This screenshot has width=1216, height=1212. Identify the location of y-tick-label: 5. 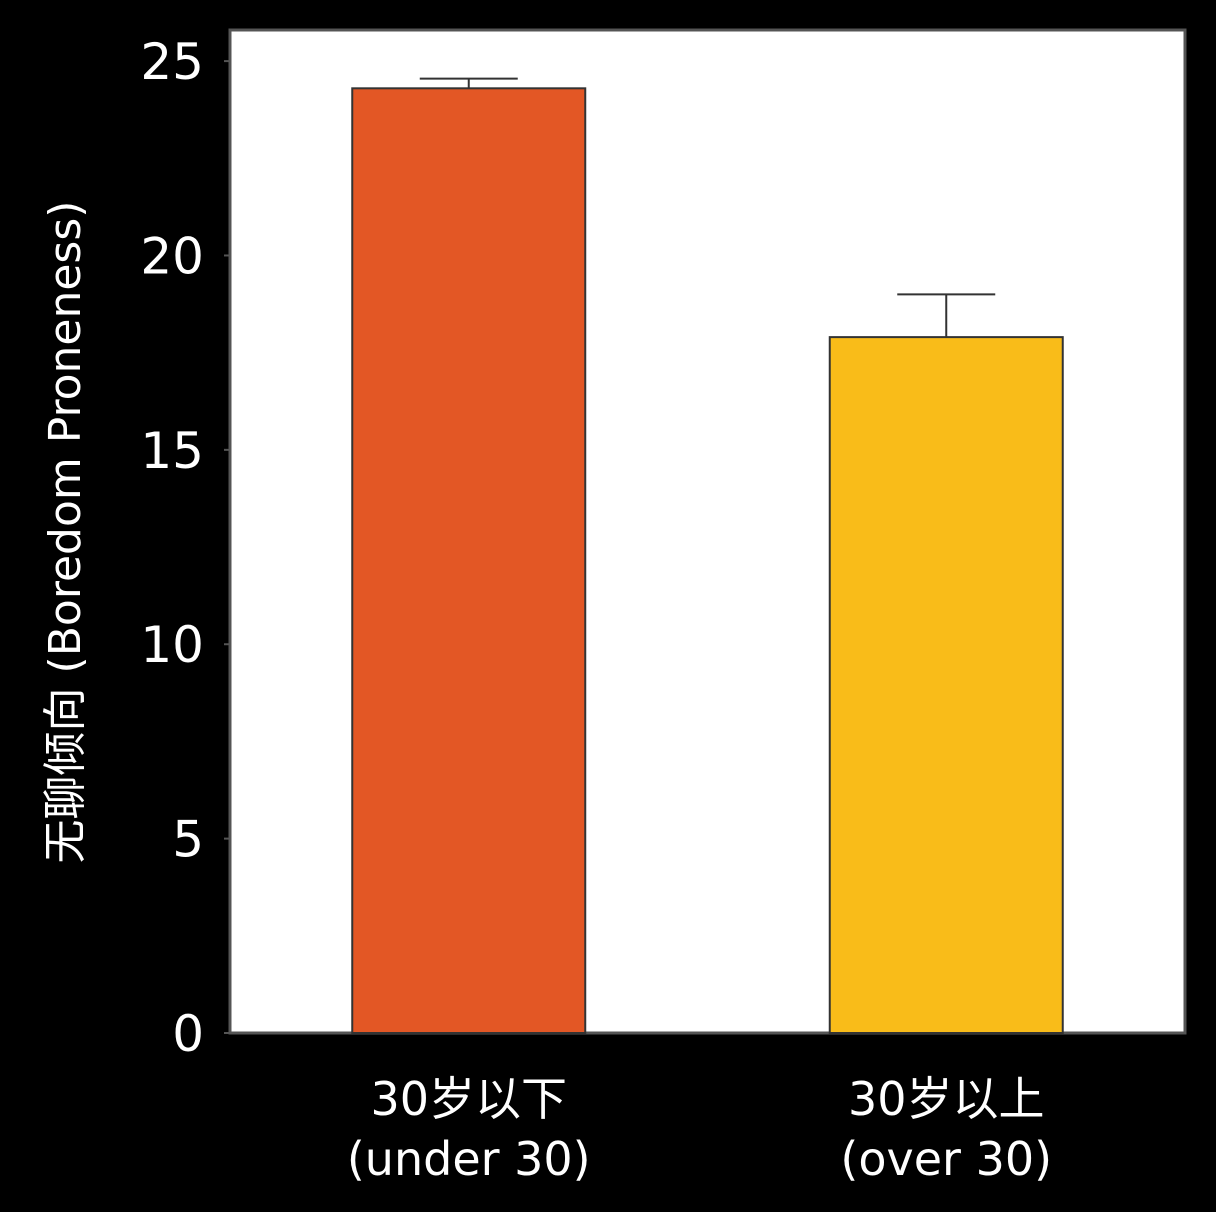
(188, 840).